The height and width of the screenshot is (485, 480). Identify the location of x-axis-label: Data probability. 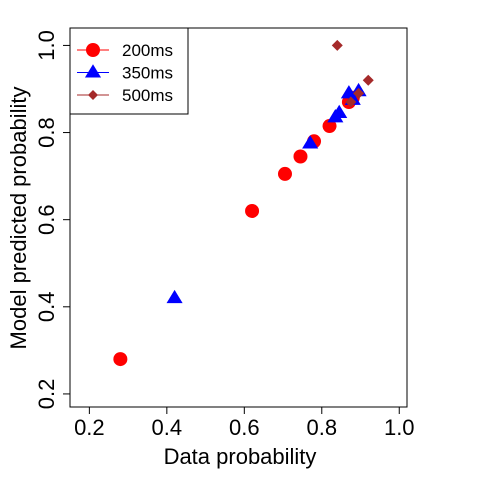
(240, 456).